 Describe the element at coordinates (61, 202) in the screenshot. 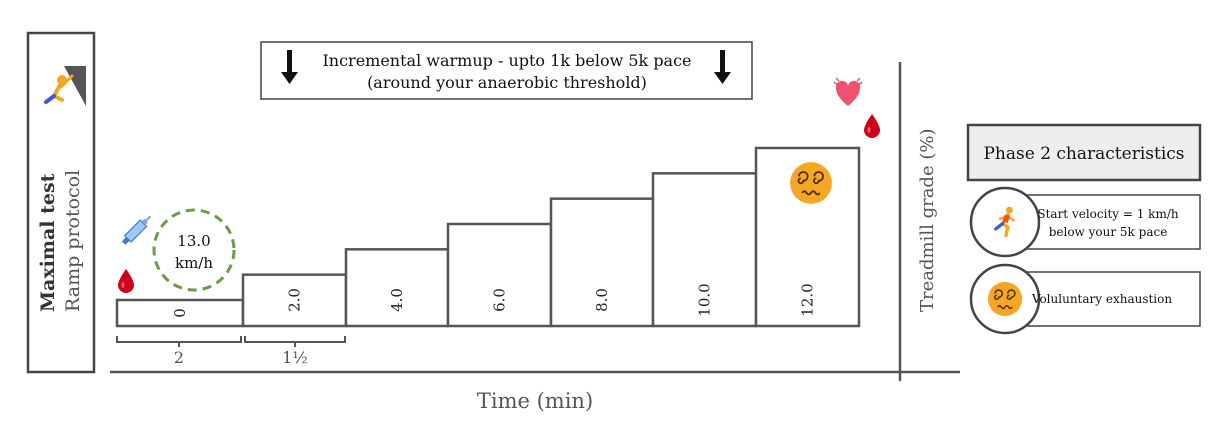

I see `side-panel-frame` at that location.